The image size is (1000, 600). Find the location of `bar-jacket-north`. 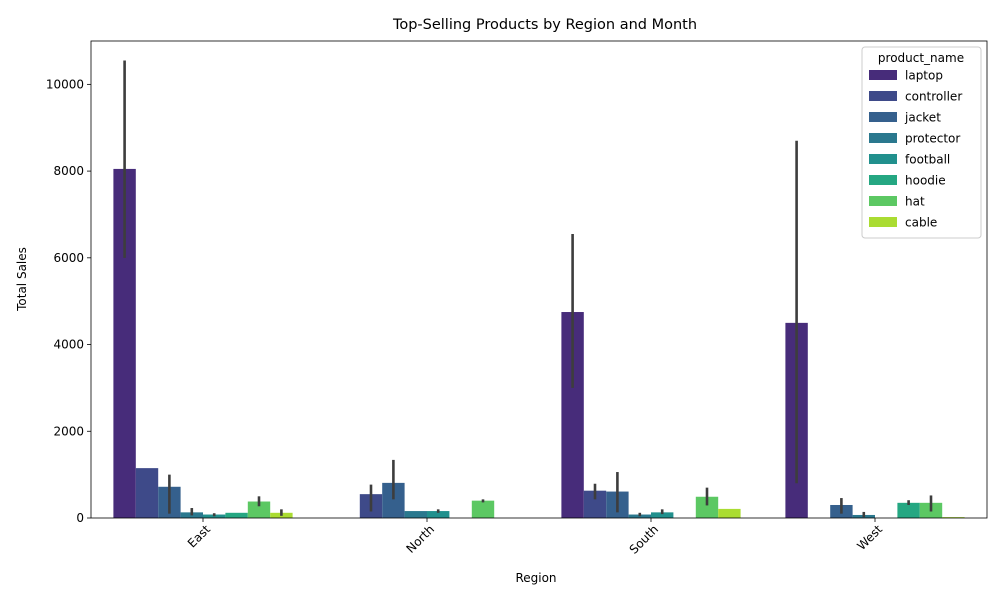

bar-jacket-north is located at coordinates (393, 500).